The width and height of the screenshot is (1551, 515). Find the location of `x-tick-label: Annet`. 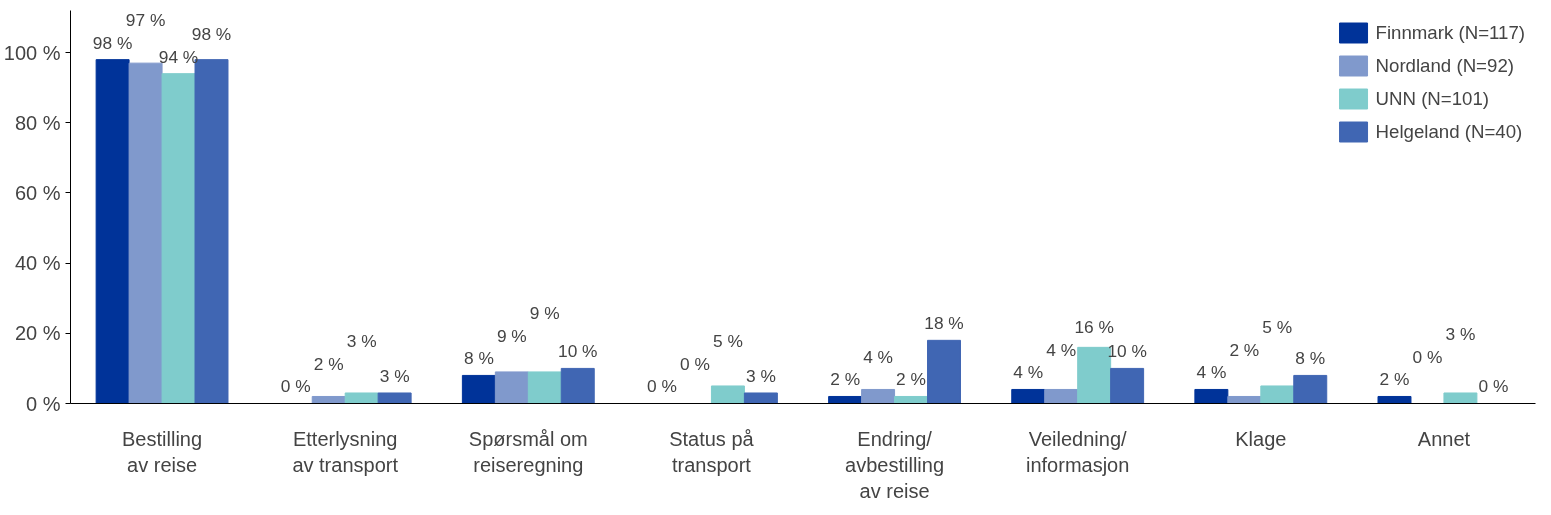

x-tick-label: Annet is located at coordinates (1444, 438).